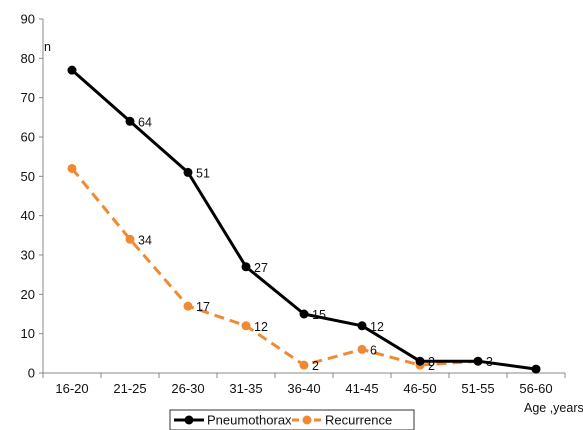 Image resolution: width=583 pixels, height=430 pixels. I want to click on y-tick-label: 40, so click(28, 215).